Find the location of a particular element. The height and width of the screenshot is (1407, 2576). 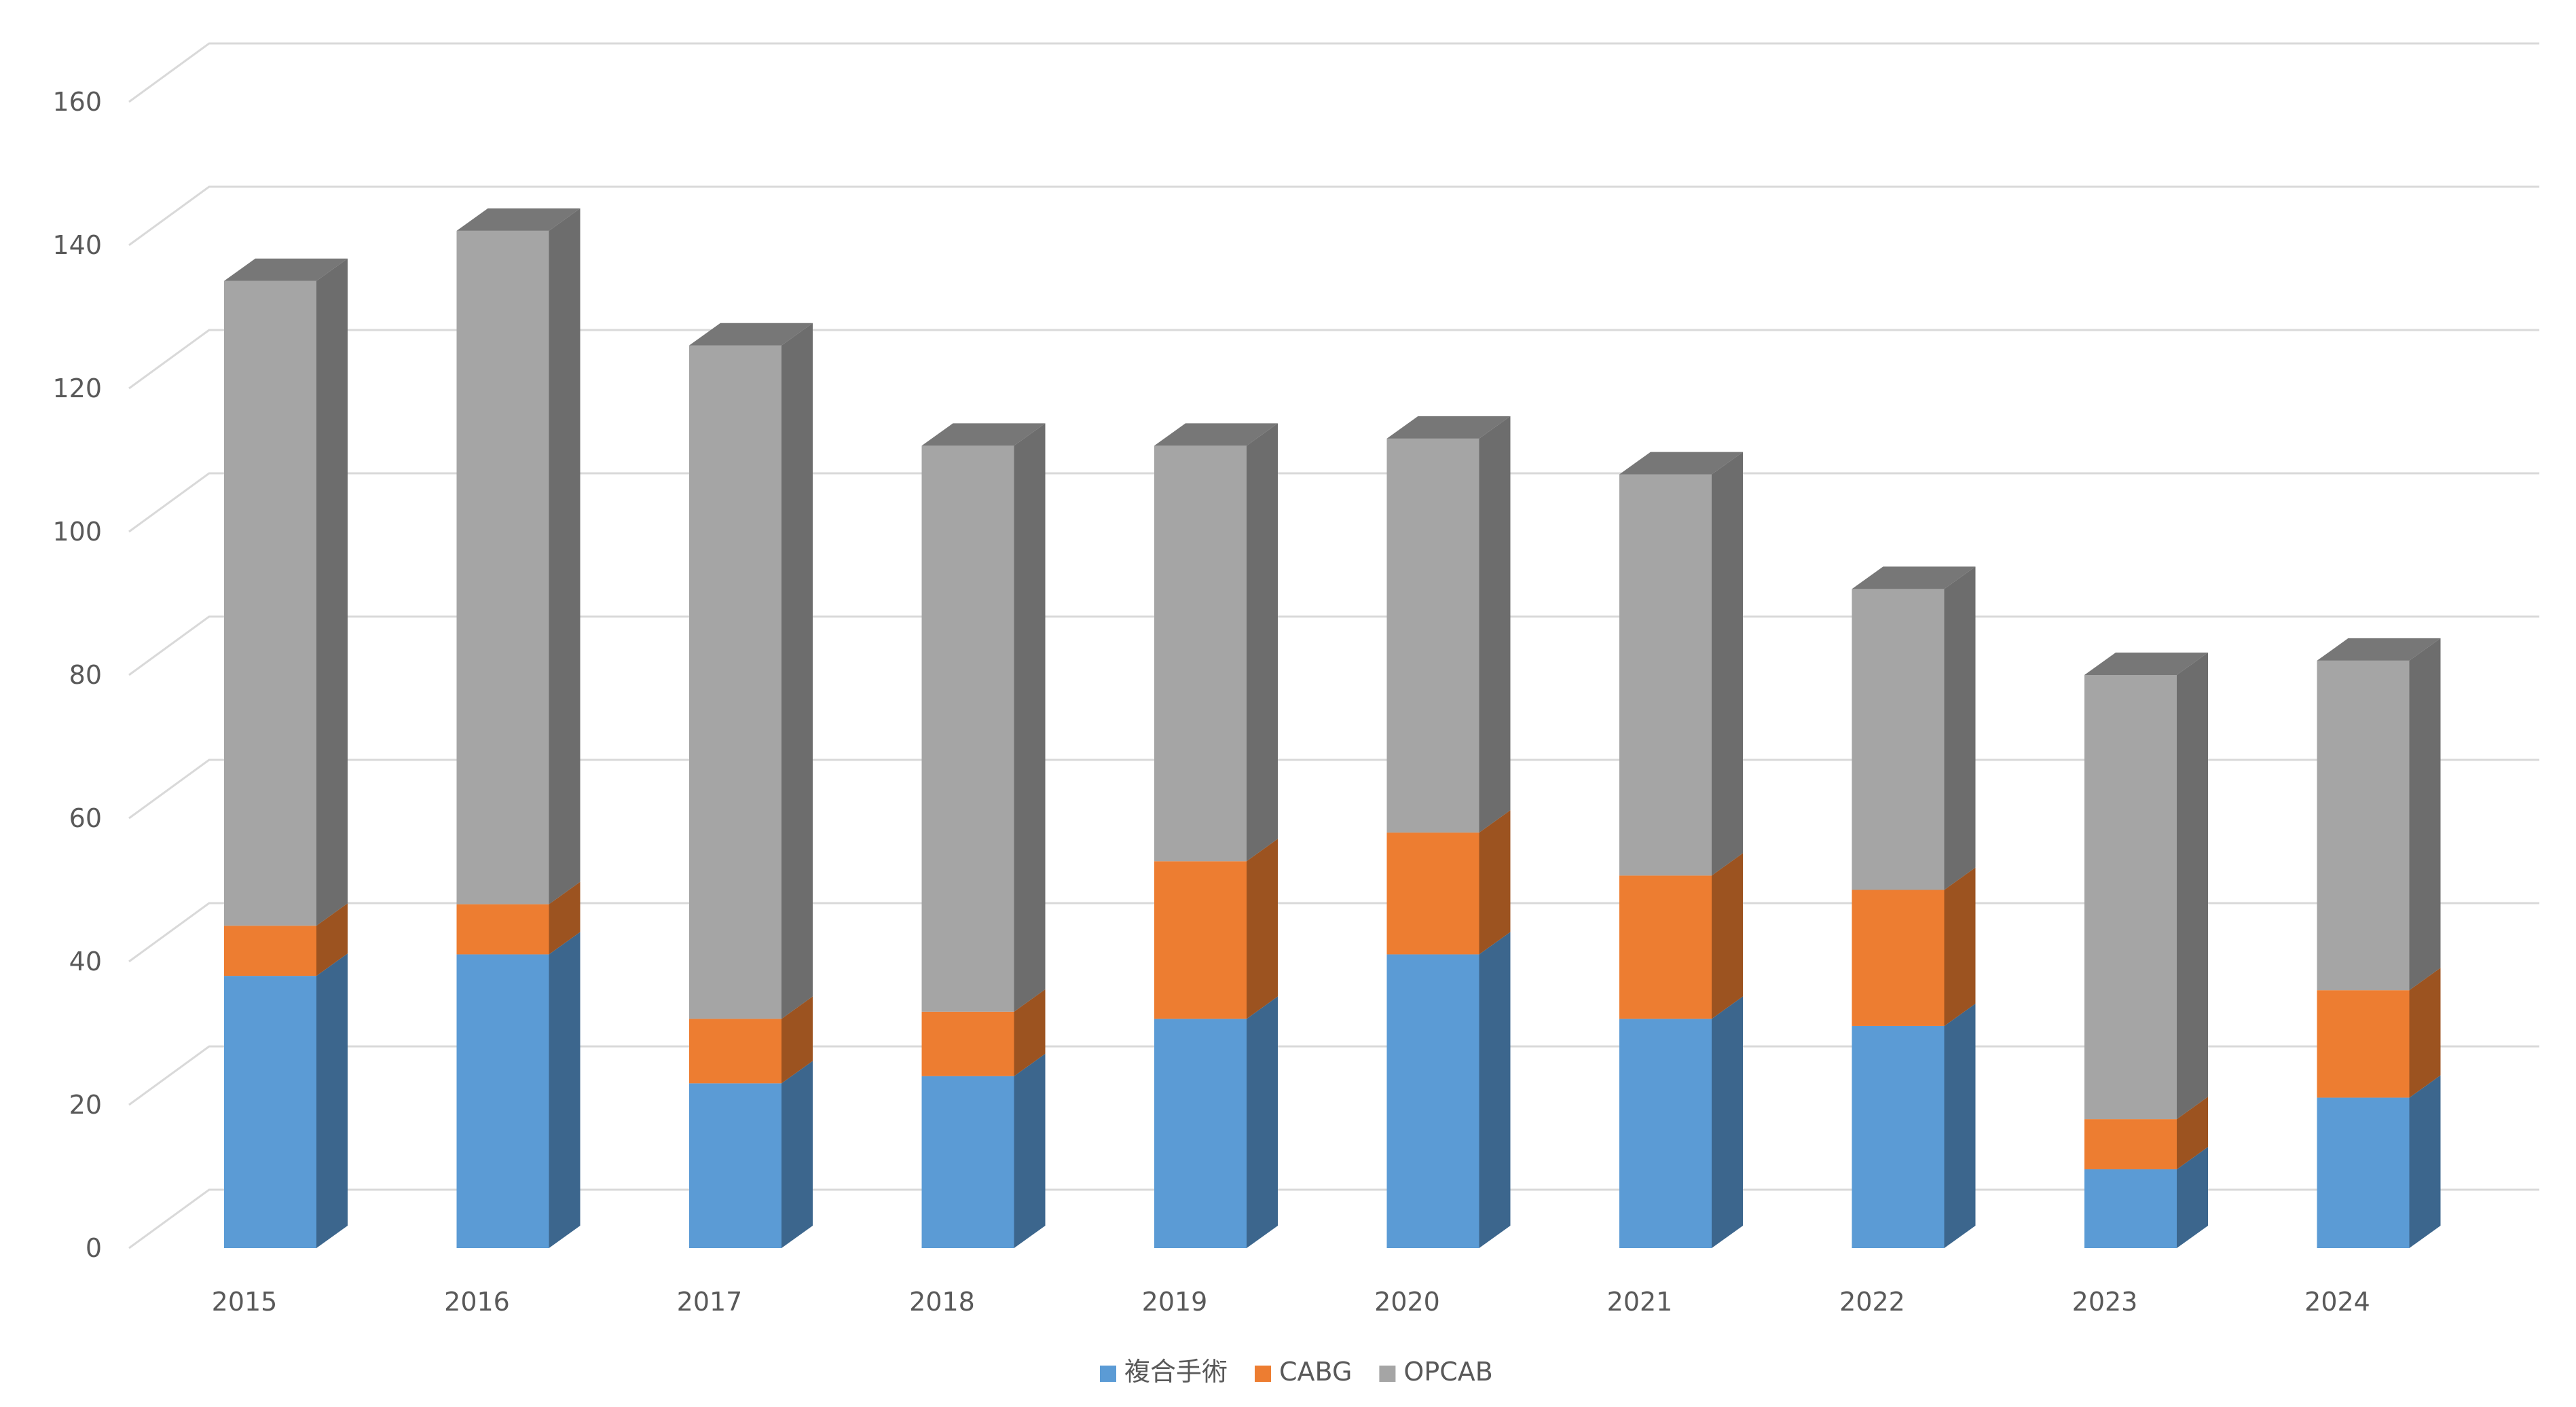

y-tick-label: 40 is located at coordinates (85, 961).